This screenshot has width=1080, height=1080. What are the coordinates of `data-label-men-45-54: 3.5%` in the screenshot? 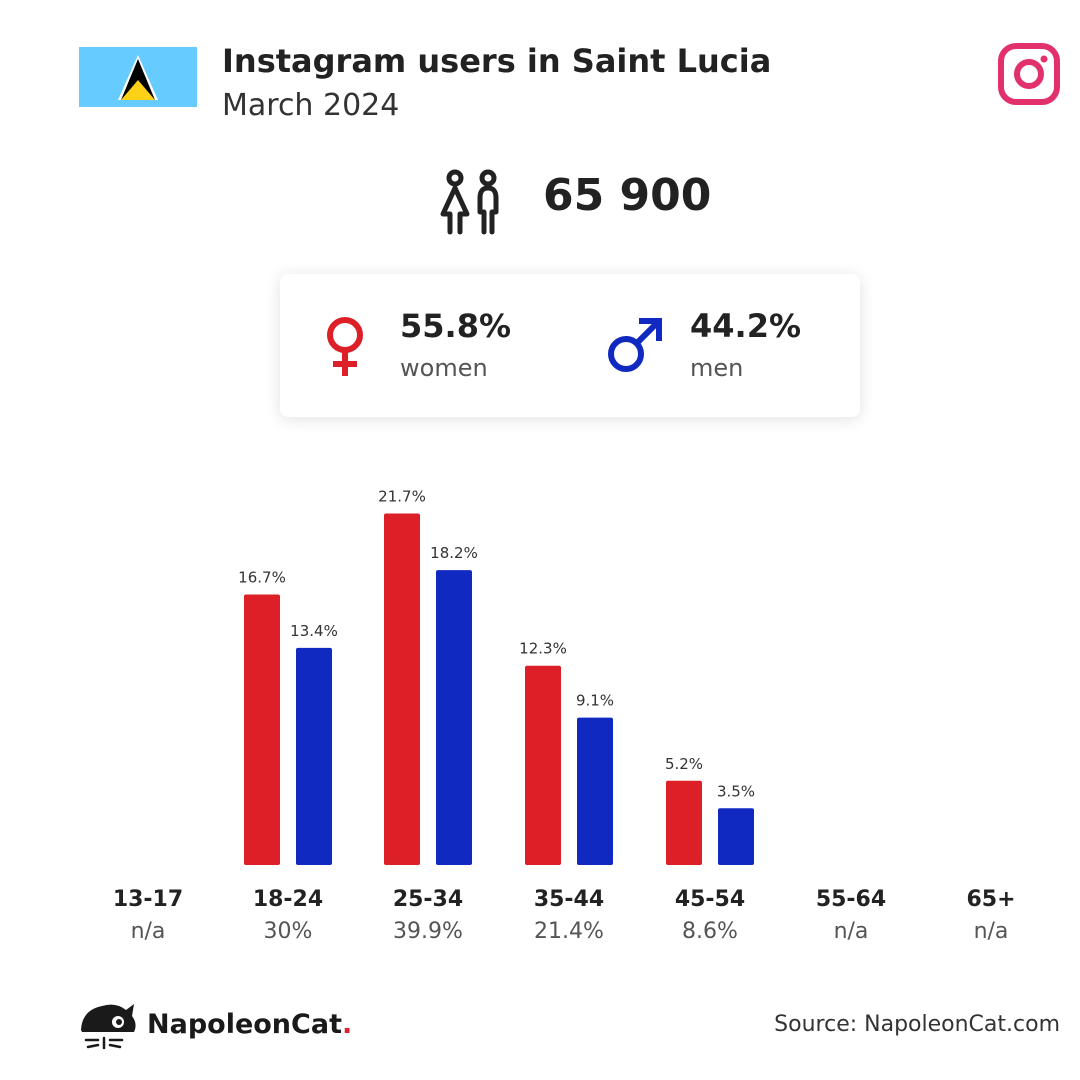 It's located at (736, 791).